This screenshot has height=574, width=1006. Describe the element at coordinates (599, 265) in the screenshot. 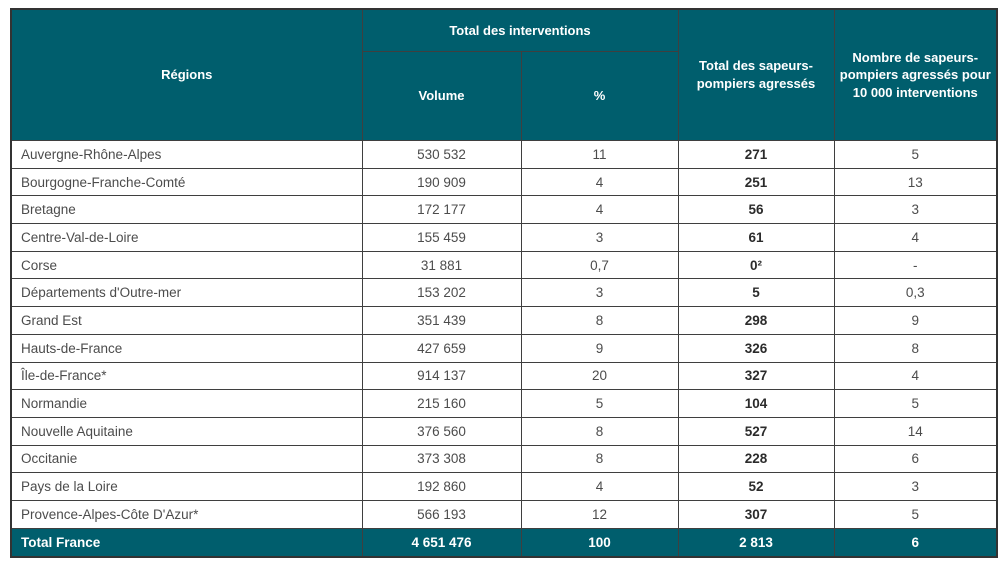

I see `percent-cell: 0,7` at that location.